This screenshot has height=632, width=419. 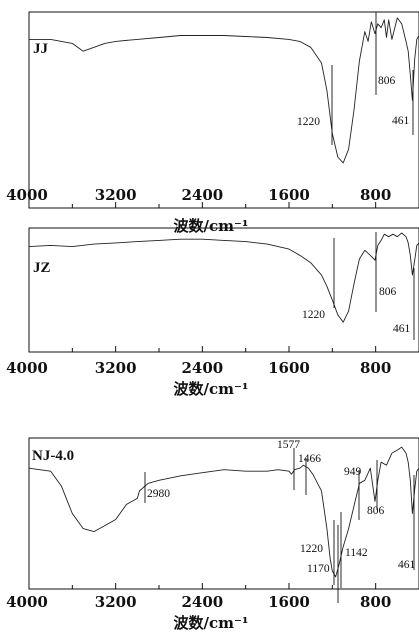 What do you see at coordinates (158, 494) in the screenshot?
I see `peak-label-2980: 2980` at bounding box center [158, 494].